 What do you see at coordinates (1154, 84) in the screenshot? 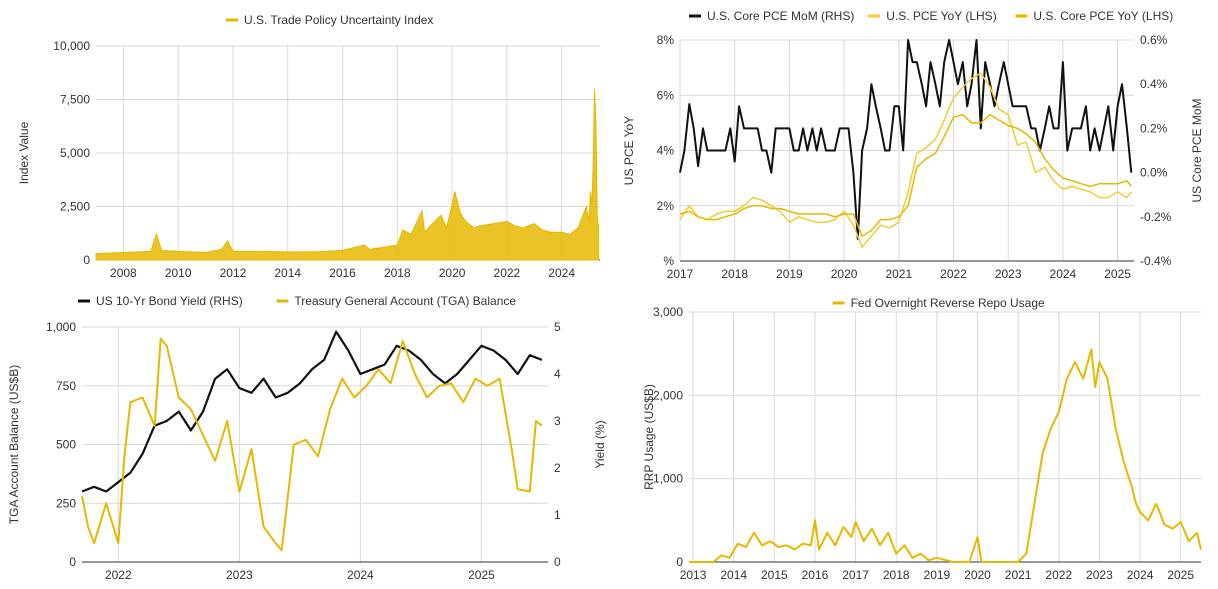
I see `y2-tick-label: 0.4%` at bounding box center [1154, 84].